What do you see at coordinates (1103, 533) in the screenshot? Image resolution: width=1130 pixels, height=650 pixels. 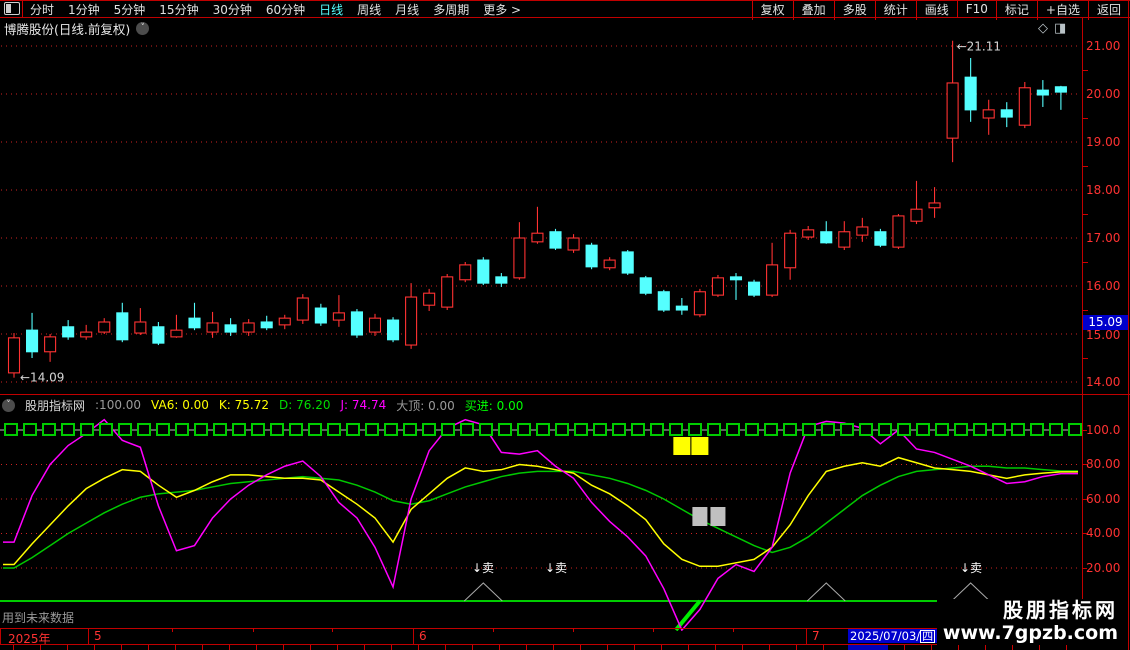 I see `indicator-axis-label: 40.00` at bounding box center [1103, 533].